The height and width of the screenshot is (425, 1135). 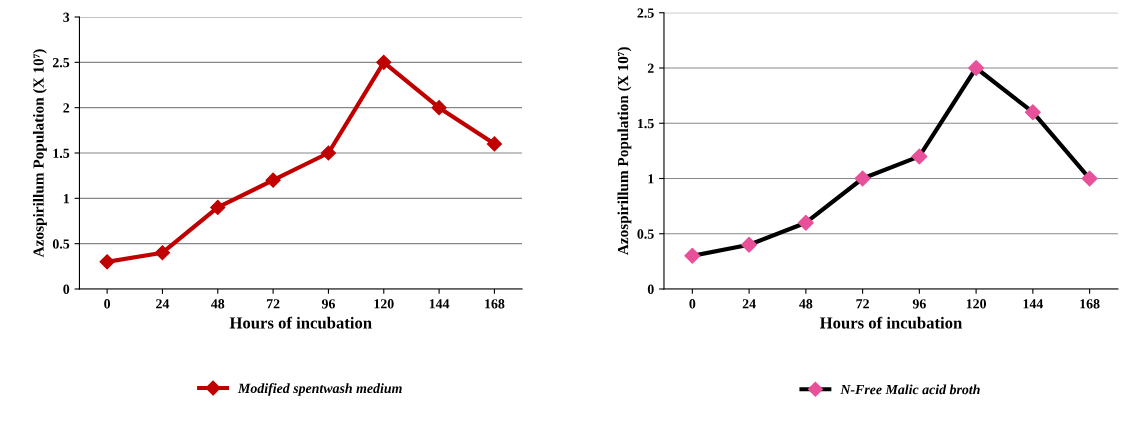 What do you see at coordinates (910, 389) in the screenshot?
I see `legend-label: N-Free Malic acid broth` at bounding box center [910, 389].